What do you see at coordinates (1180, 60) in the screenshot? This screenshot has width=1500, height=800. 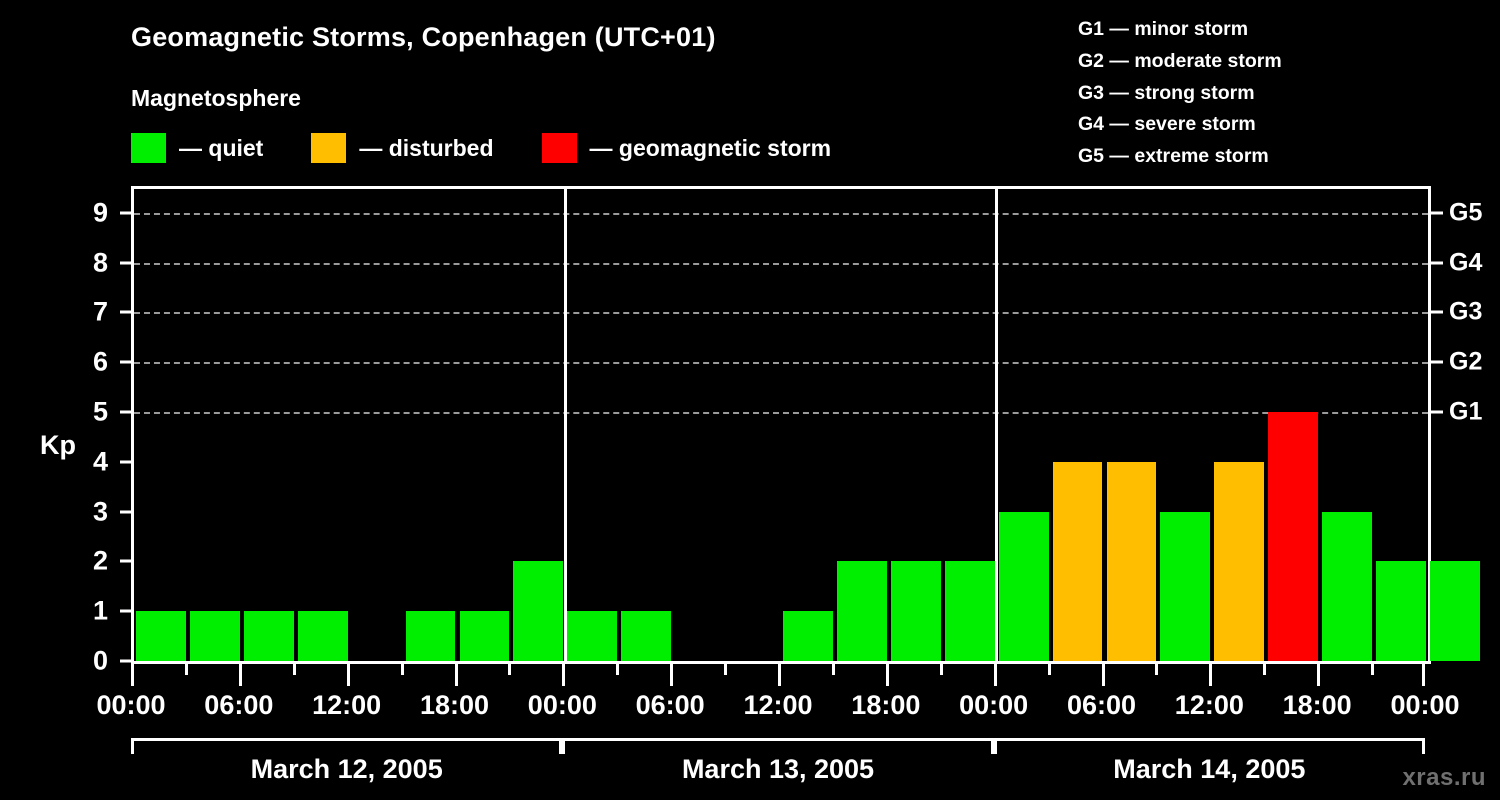 I see `g-scale-line-2: G2 — moderate storm` at bounding box center [1180, 60].